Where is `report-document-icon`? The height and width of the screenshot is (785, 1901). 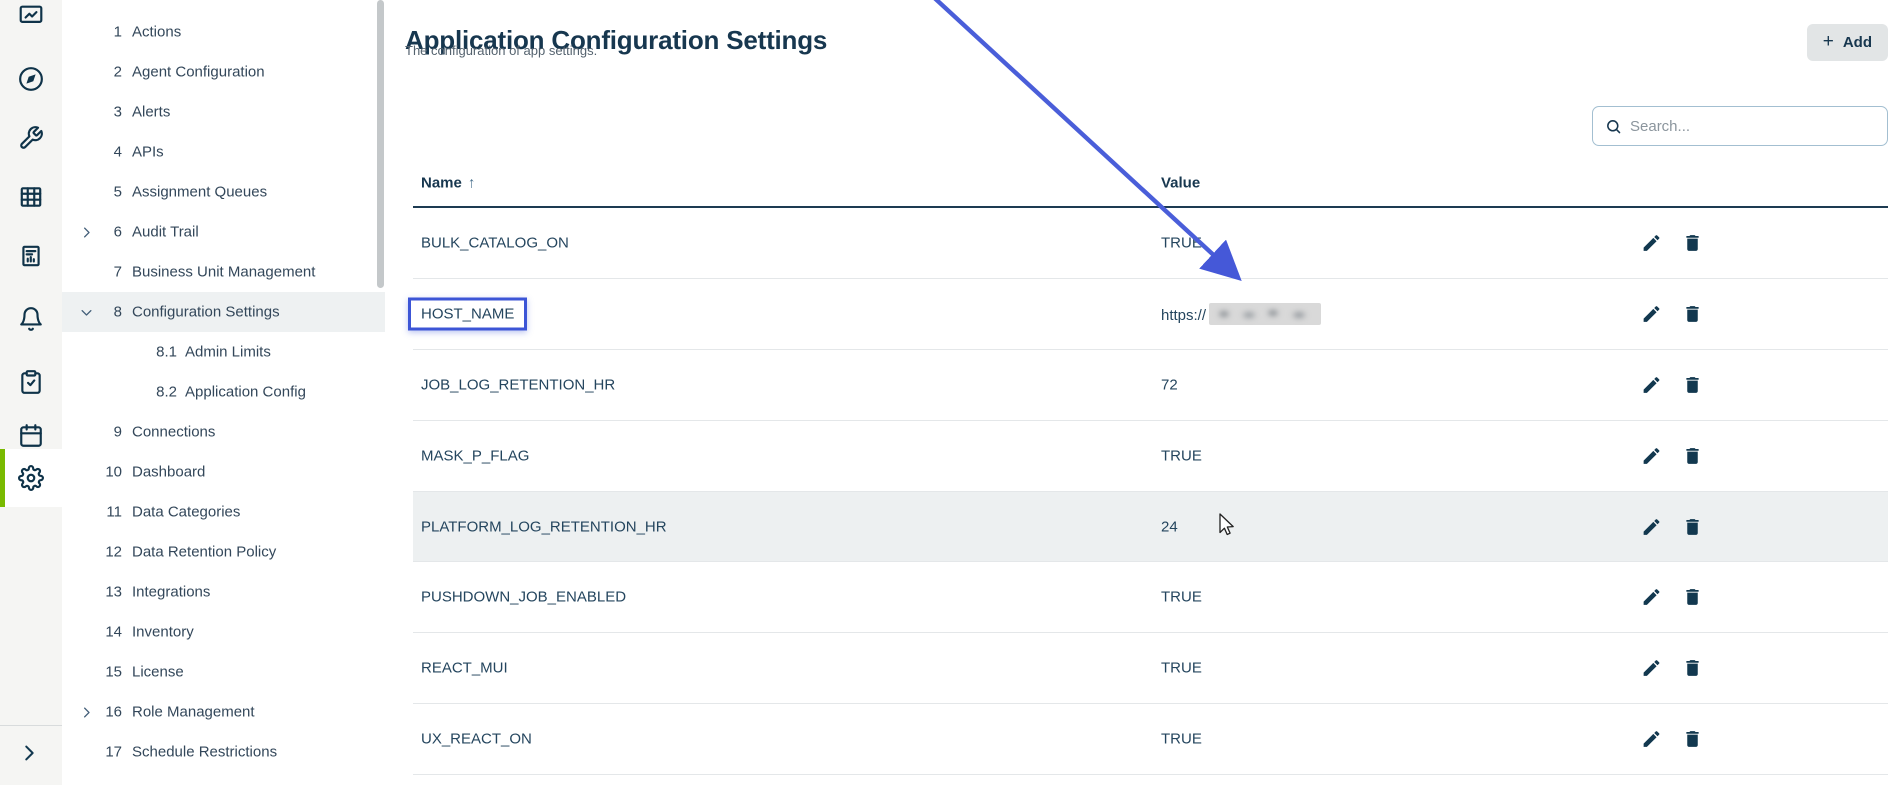
report-document-icon is located at coordinates (31, 256).